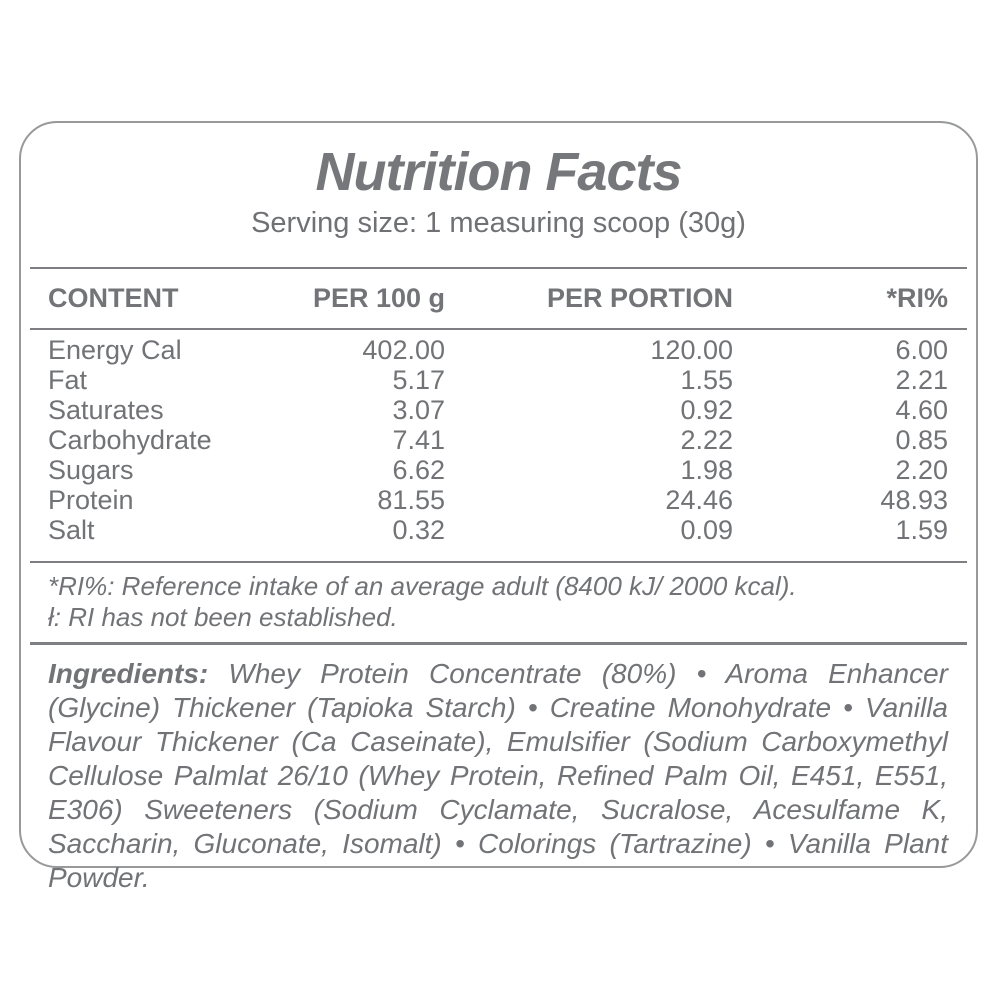 This screenshot has height=1000, width=1000. What do you see at coordinates (921, 349) in the screenshot?
I see `row-ri-percent-cell: 6.00` at bounding box center [921, 349].